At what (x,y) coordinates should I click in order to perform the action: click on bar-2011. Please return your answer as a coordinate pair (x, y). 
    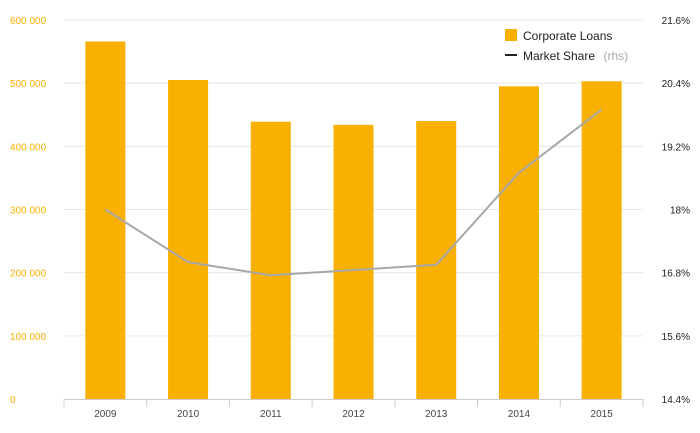
    Looking at the image, I should click on (270, 260).